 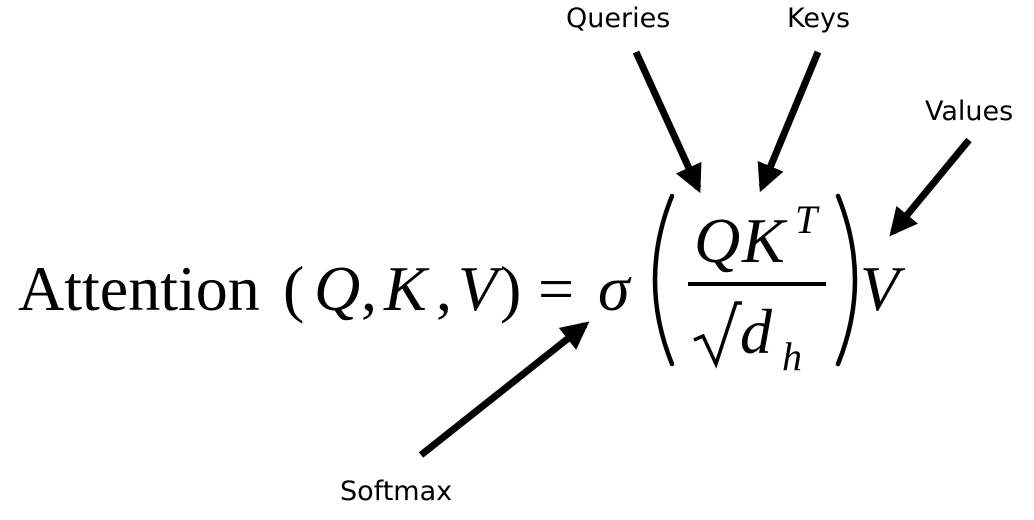 I want to click on keys-arrow, so click(x=789, y=121).